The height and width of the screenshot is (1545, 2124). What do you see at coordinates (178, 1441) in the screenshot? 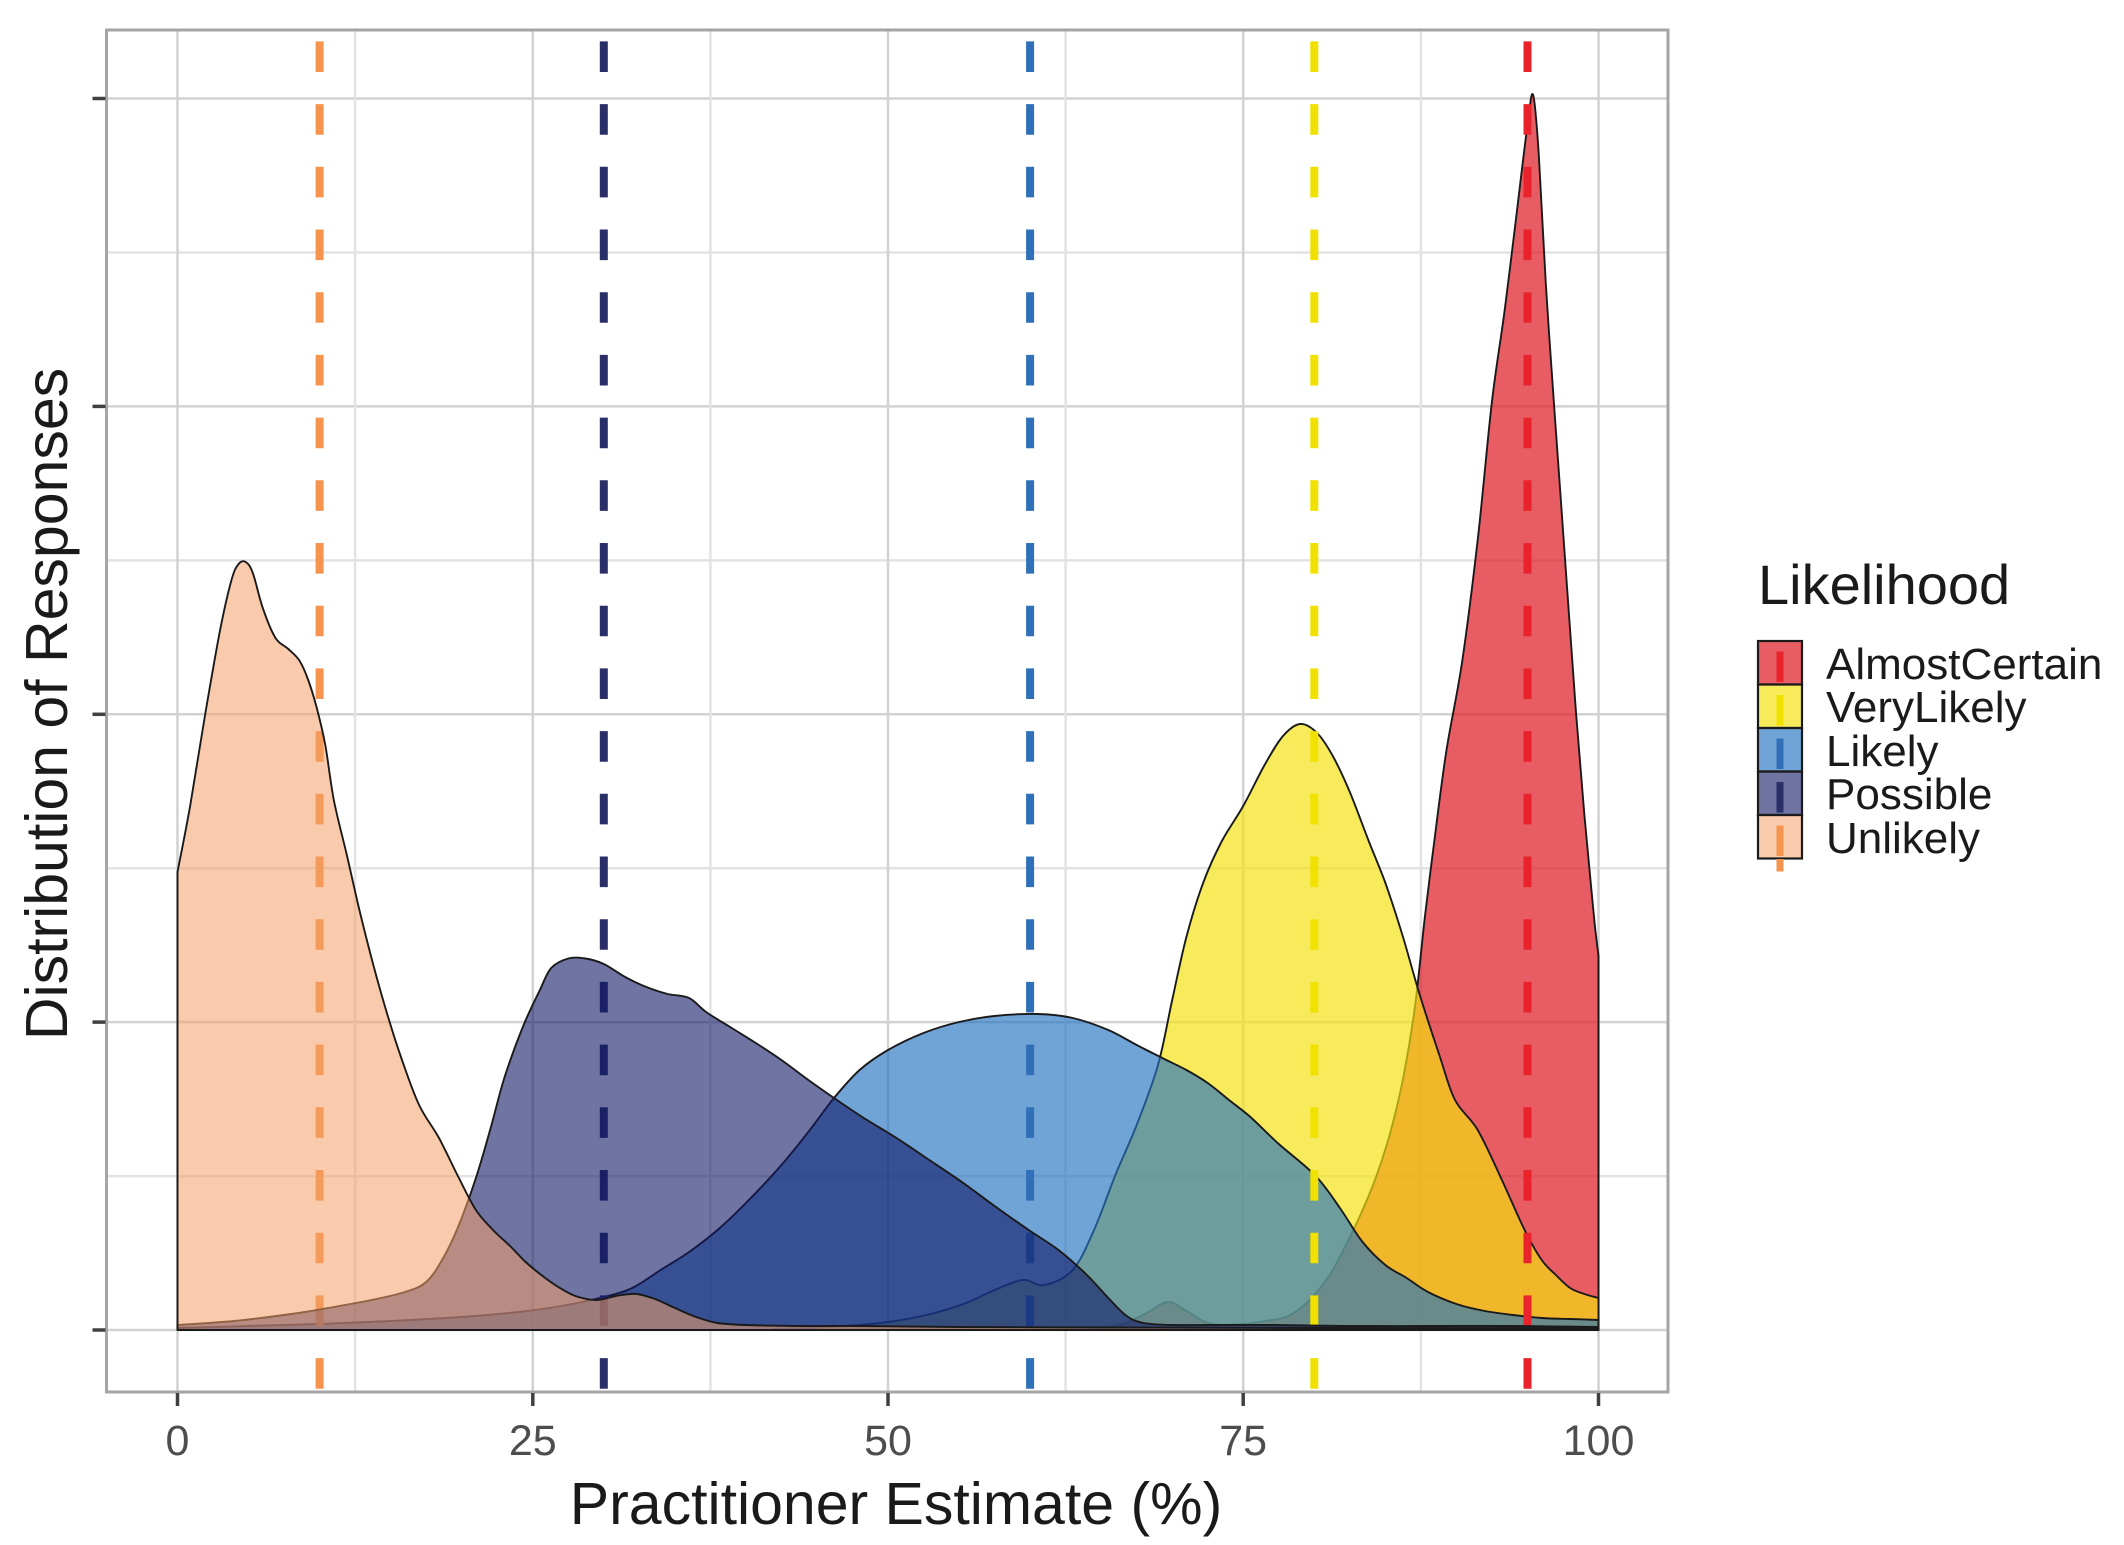
I see `svg-text: 0` at bounding box center [178, 1441].